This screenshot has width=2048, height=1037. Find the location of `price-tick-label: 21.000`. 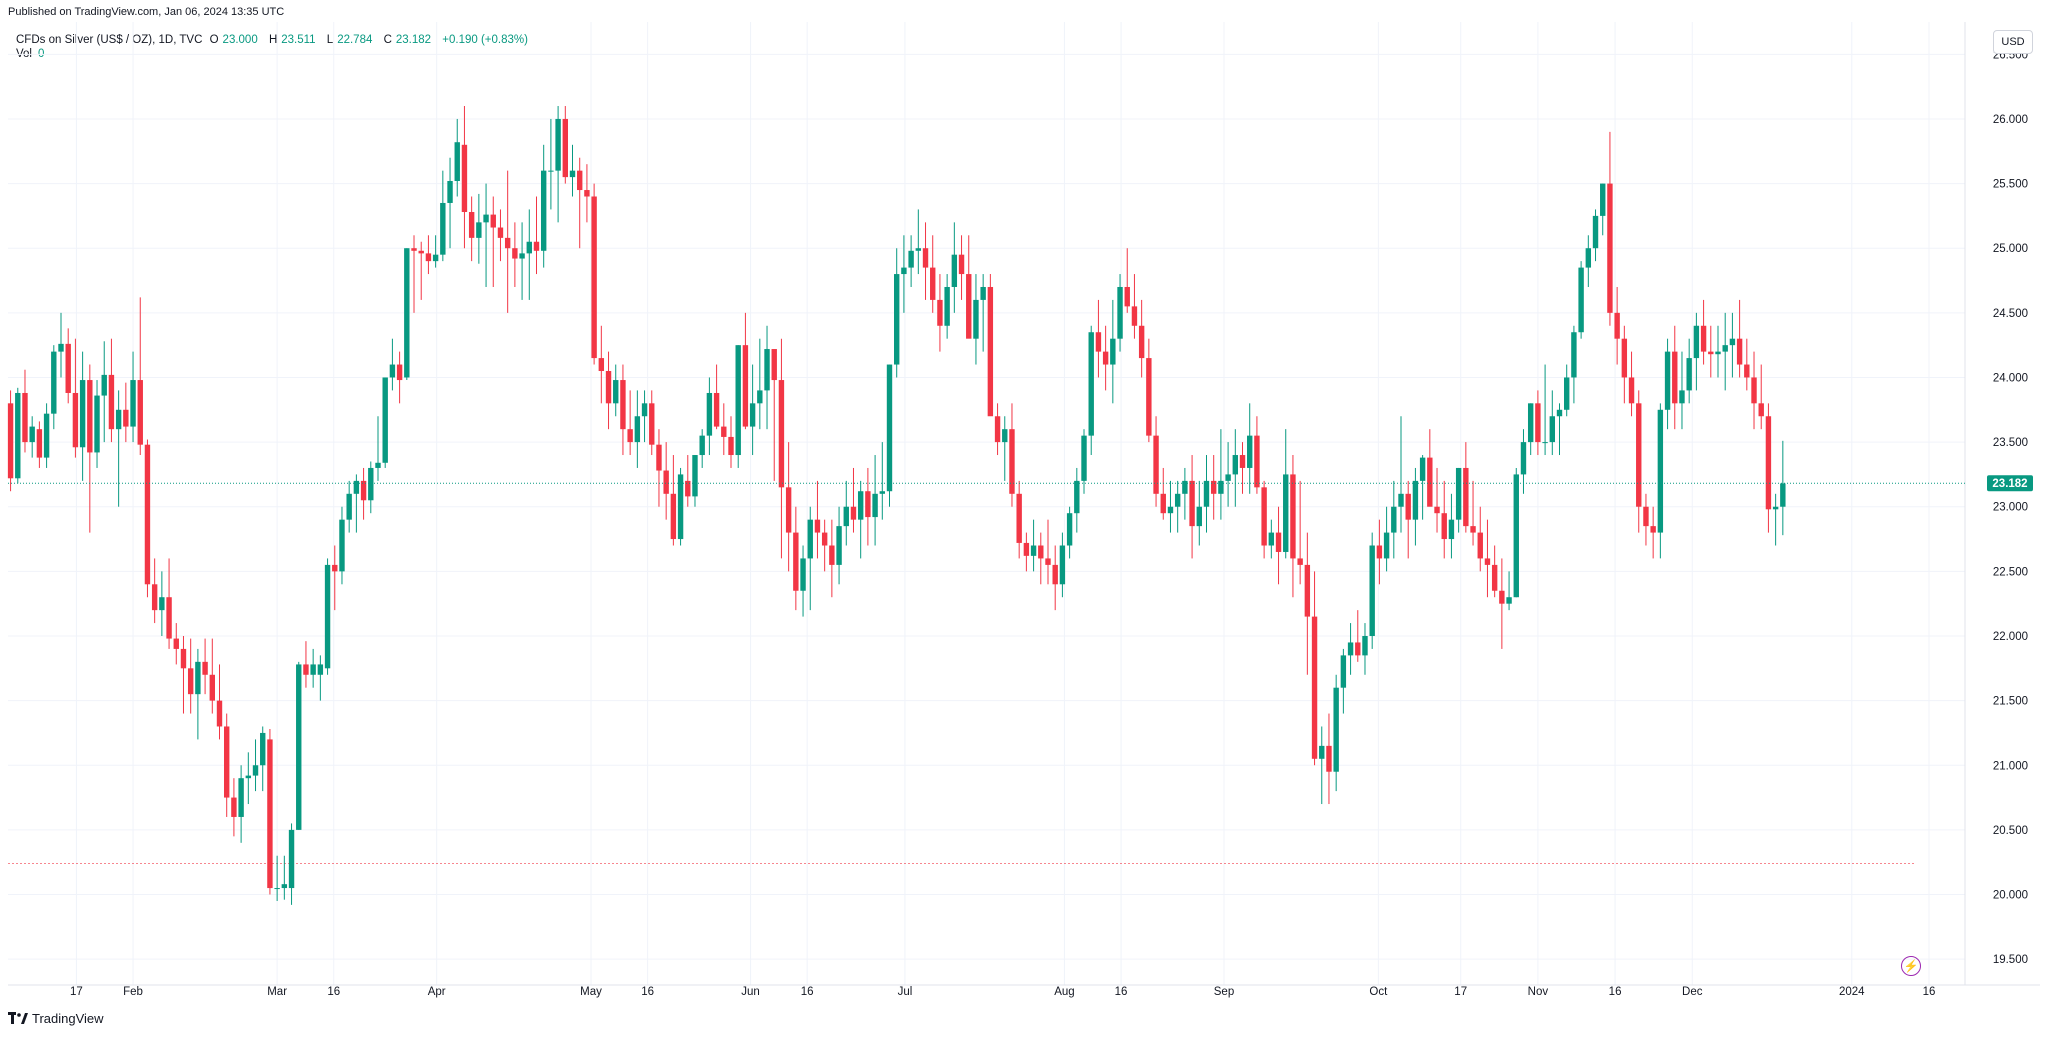

price-tick-label: 21.000 is located at coordinates (2010, 766).